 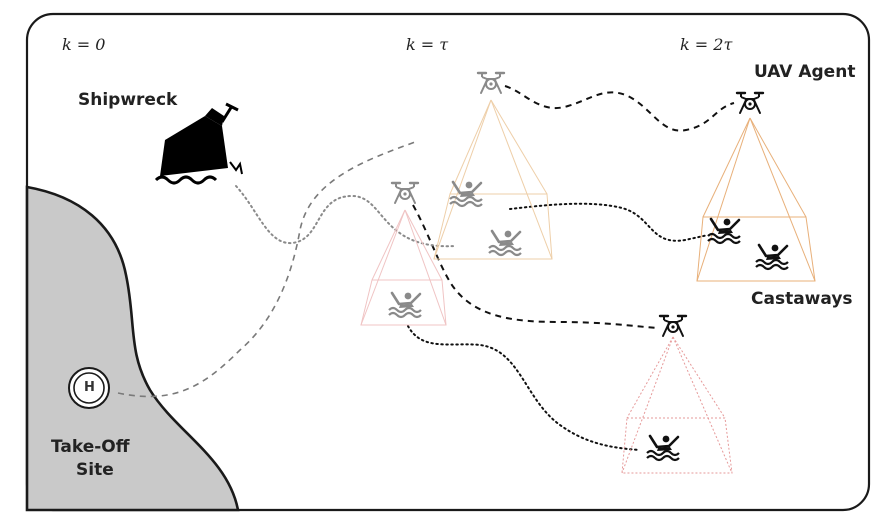 I want to click on takeoff-label-line1: Take-Off, so click(x=90, y=447).